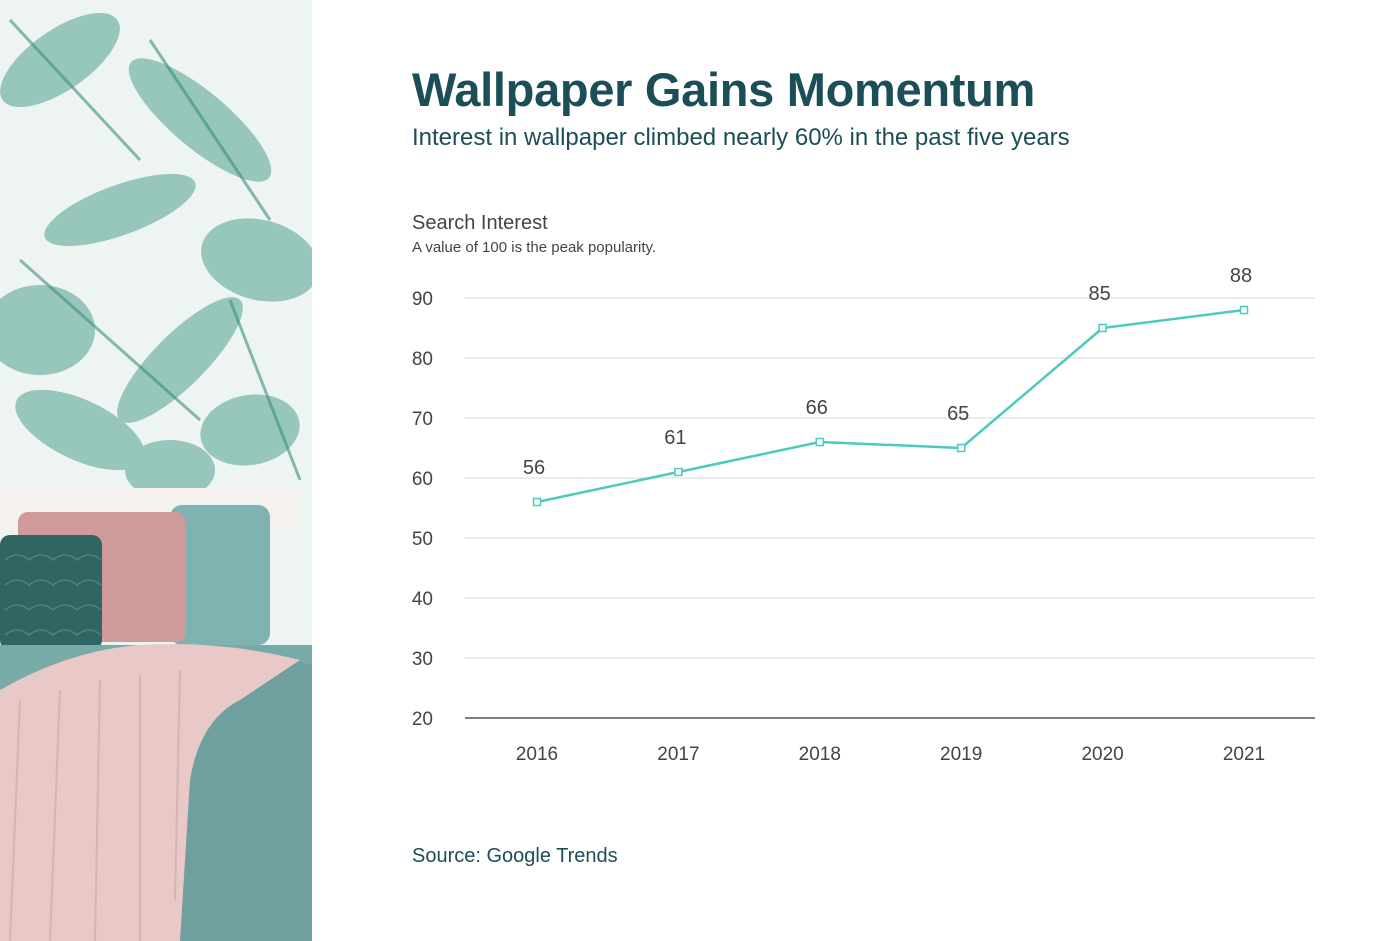 The height and width of the screenshot is (941, 1400). I want to click on y-tick-label: 20, so click(422, 719).